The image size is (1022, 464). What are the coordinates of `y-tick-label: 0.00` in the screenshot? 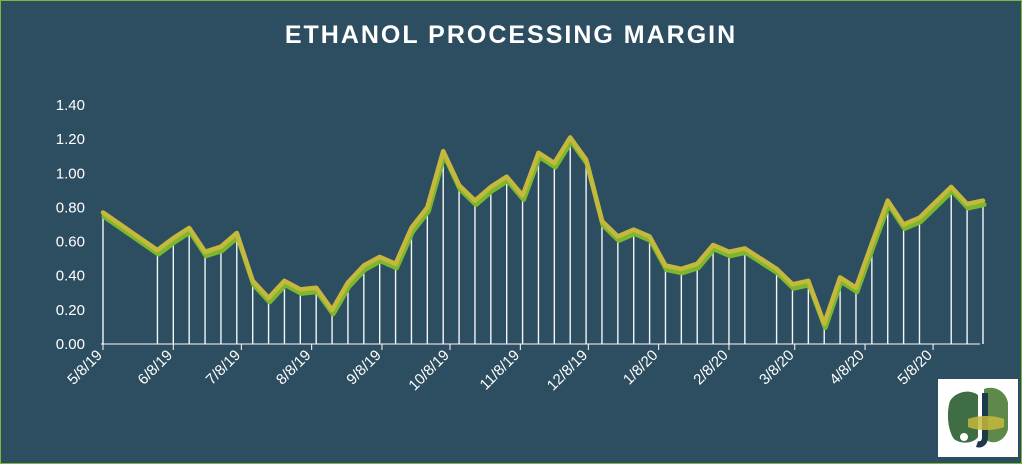 It's located at (70, 344).